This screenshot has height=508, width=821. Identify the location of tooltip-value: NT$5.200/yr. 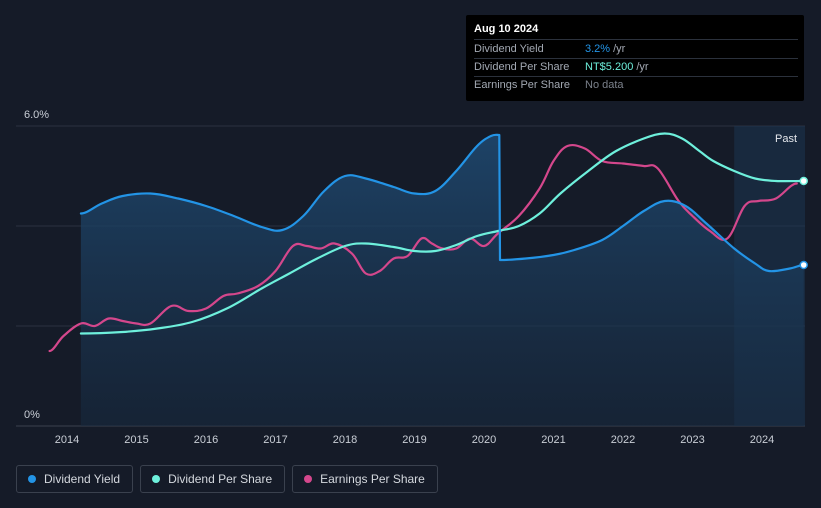
(617, 67).